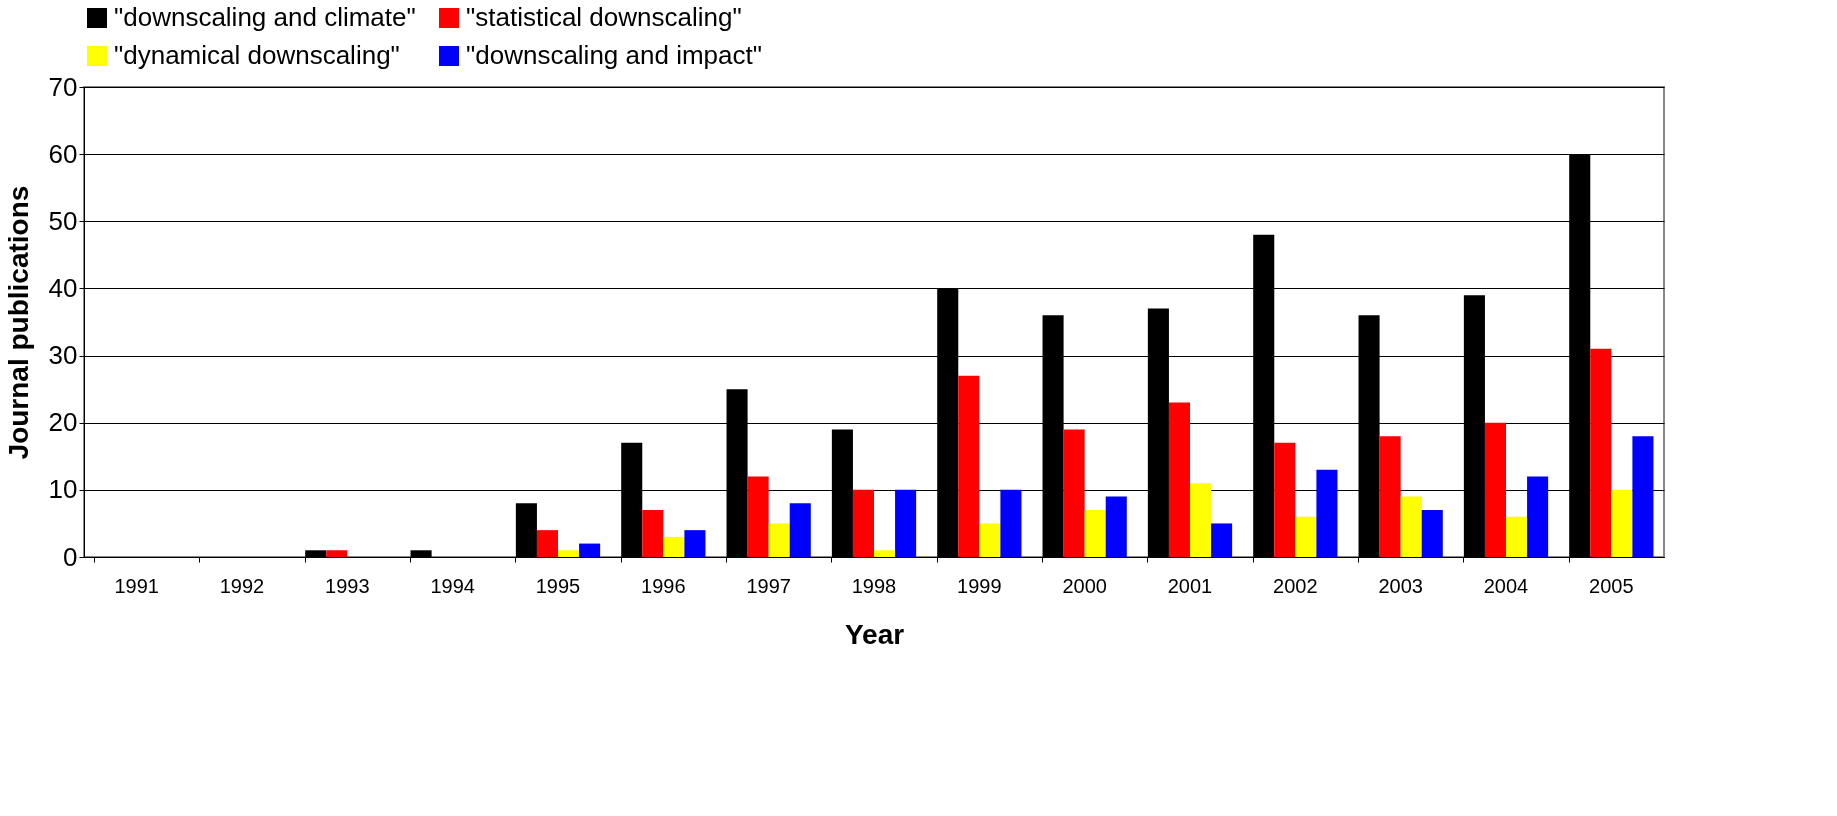  Describe the element at coordinates (452, 585) in the screenshot. I see `x-tick-label: 1994` at that location.